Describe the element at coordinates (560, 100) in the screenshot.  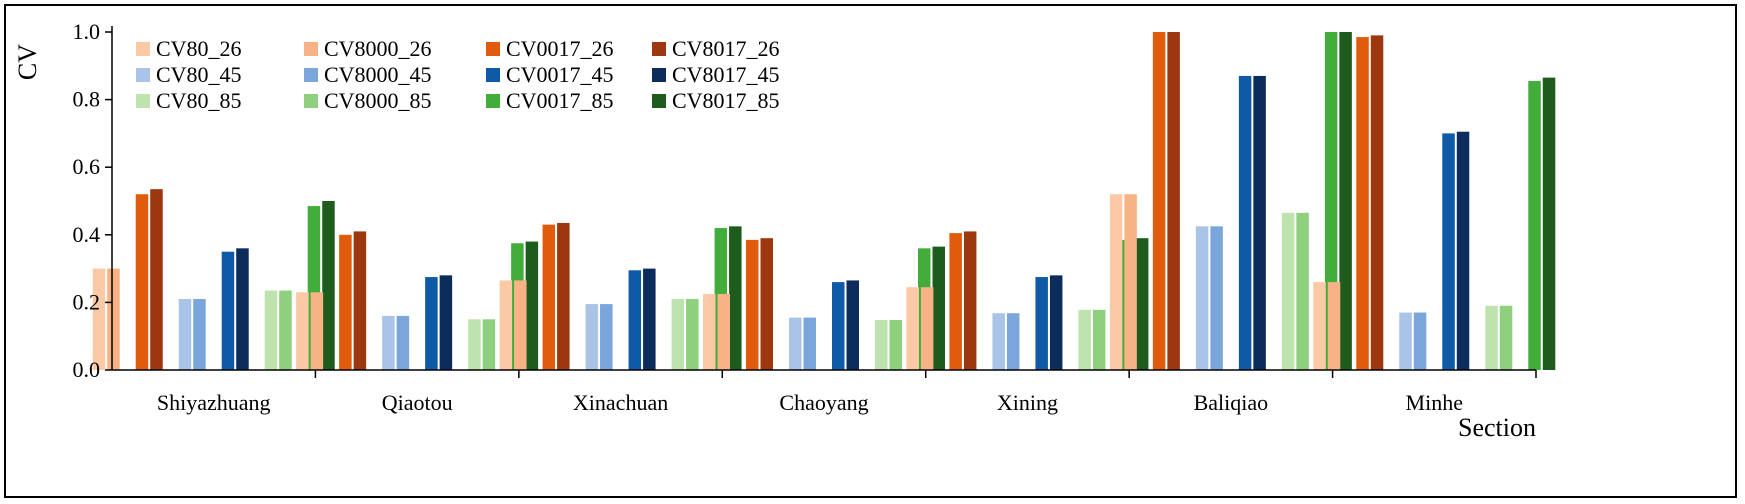
I see `legend-label: CV0017_85` at that location.